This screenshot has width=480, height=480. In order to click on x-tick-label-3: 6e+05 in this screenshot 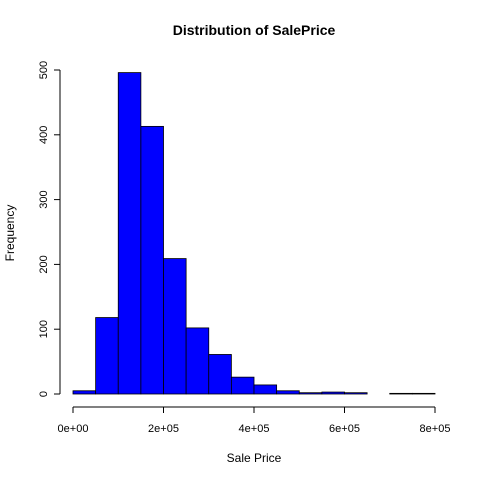, I will do `click(344, 429)`.